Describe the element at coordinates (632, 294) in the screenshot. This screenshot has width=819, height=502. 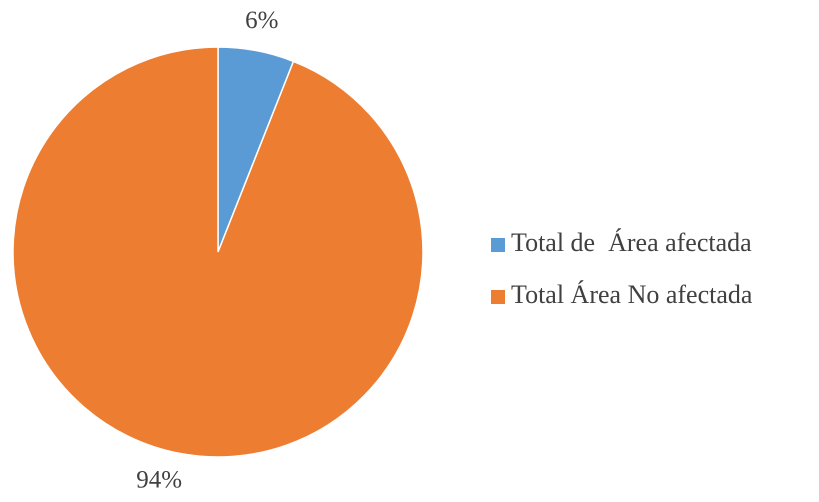
I see `legend-label: Total Área No afectada` at that location.